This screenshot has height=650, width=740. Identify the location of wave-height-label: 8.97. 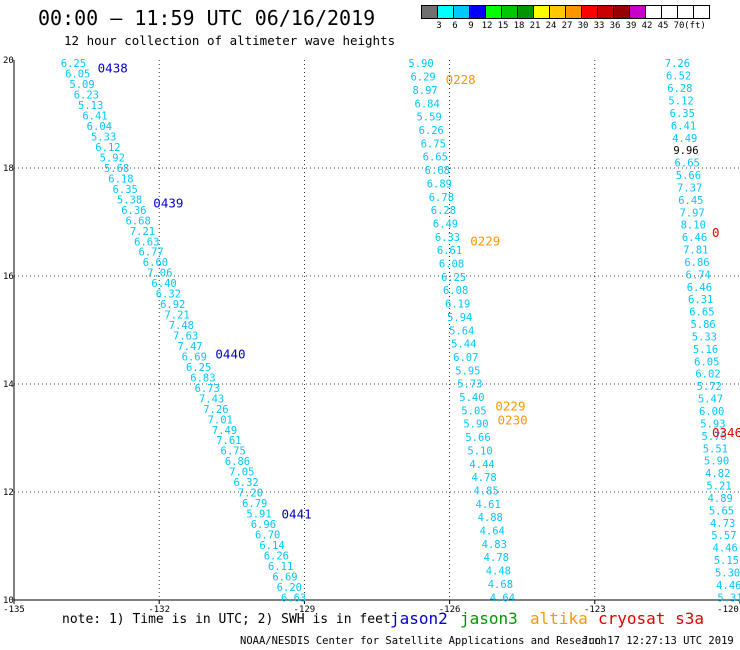
(424, 91).